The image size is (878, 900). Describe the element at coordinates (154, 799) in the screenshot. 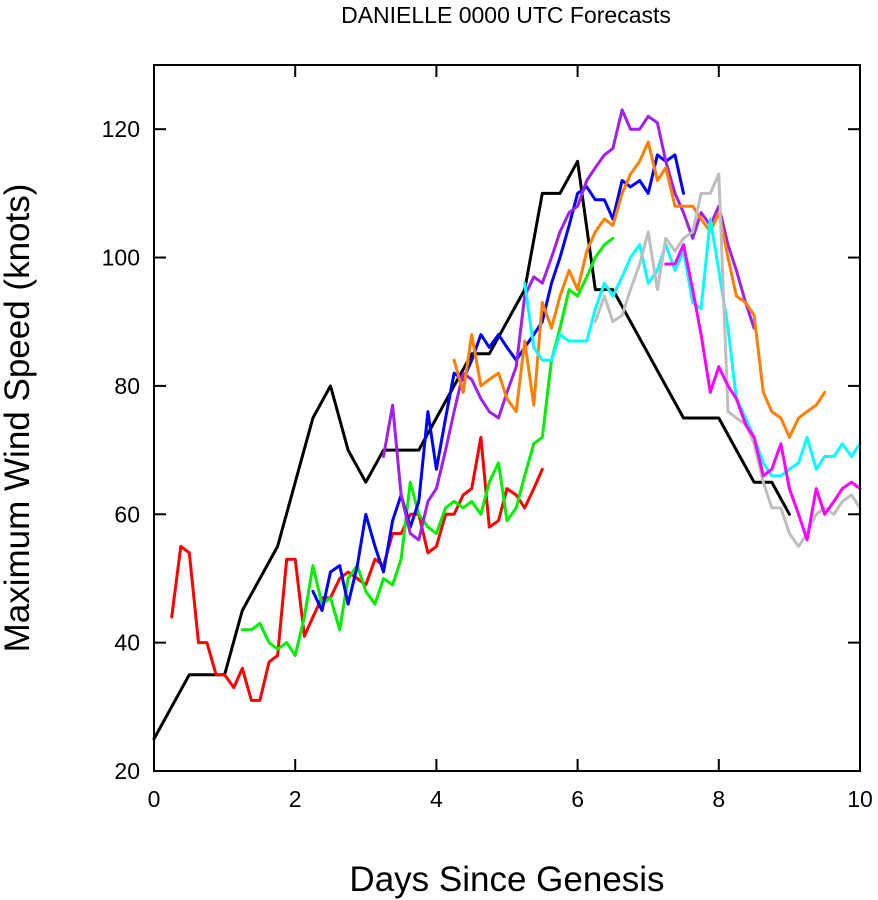

I see `x-tick-label: 0` at that location.